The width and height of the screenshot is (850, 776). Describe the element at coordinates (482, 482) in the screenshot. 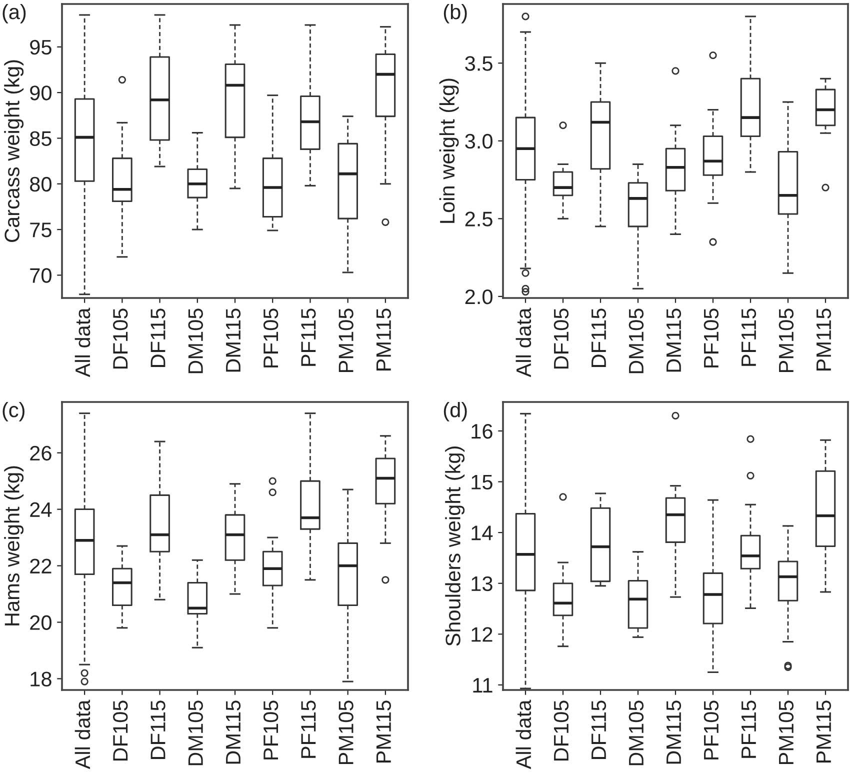

I see `y-tick-label: 15` at that location.